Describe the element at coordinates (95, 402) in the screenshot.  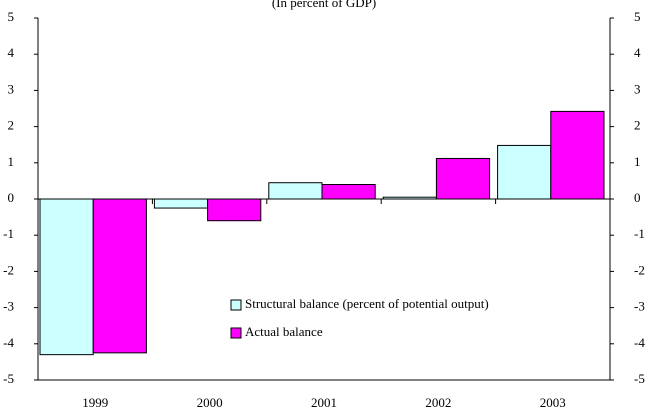
I see `x-tick-label: 1999` at that location.